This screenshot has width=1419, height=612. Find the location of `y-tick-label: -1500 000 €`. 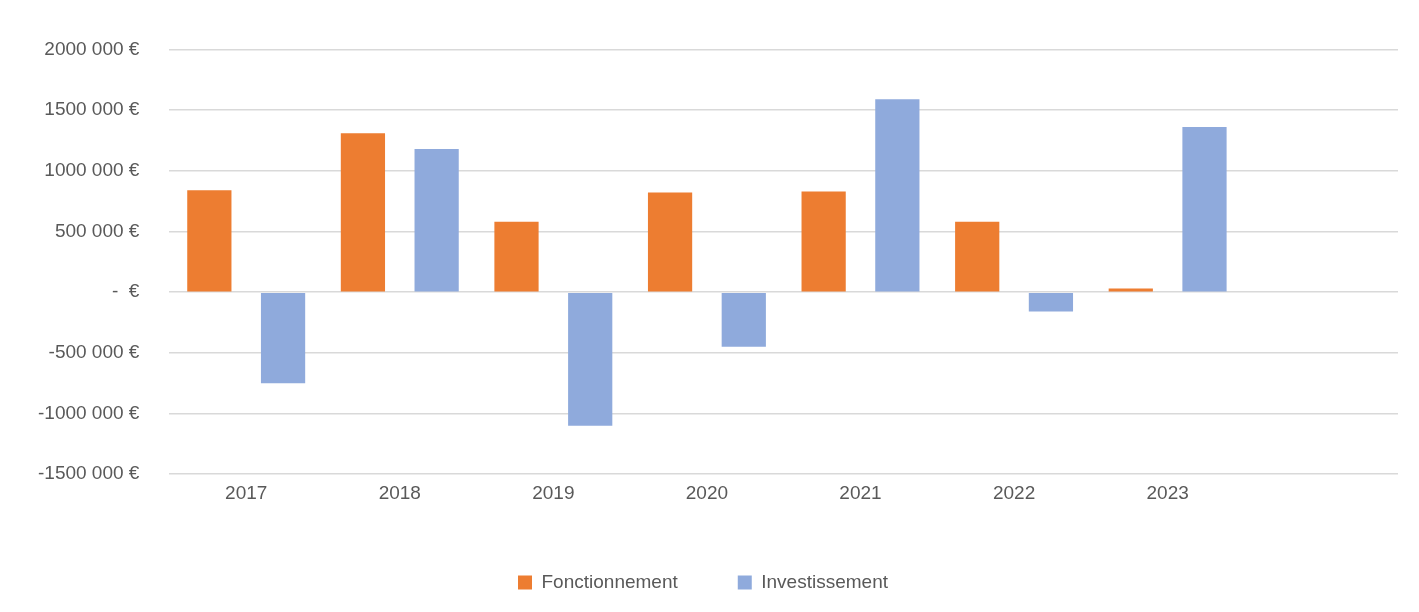

y-tick-label: -1500 000 € is located at coordinates (89, 473).